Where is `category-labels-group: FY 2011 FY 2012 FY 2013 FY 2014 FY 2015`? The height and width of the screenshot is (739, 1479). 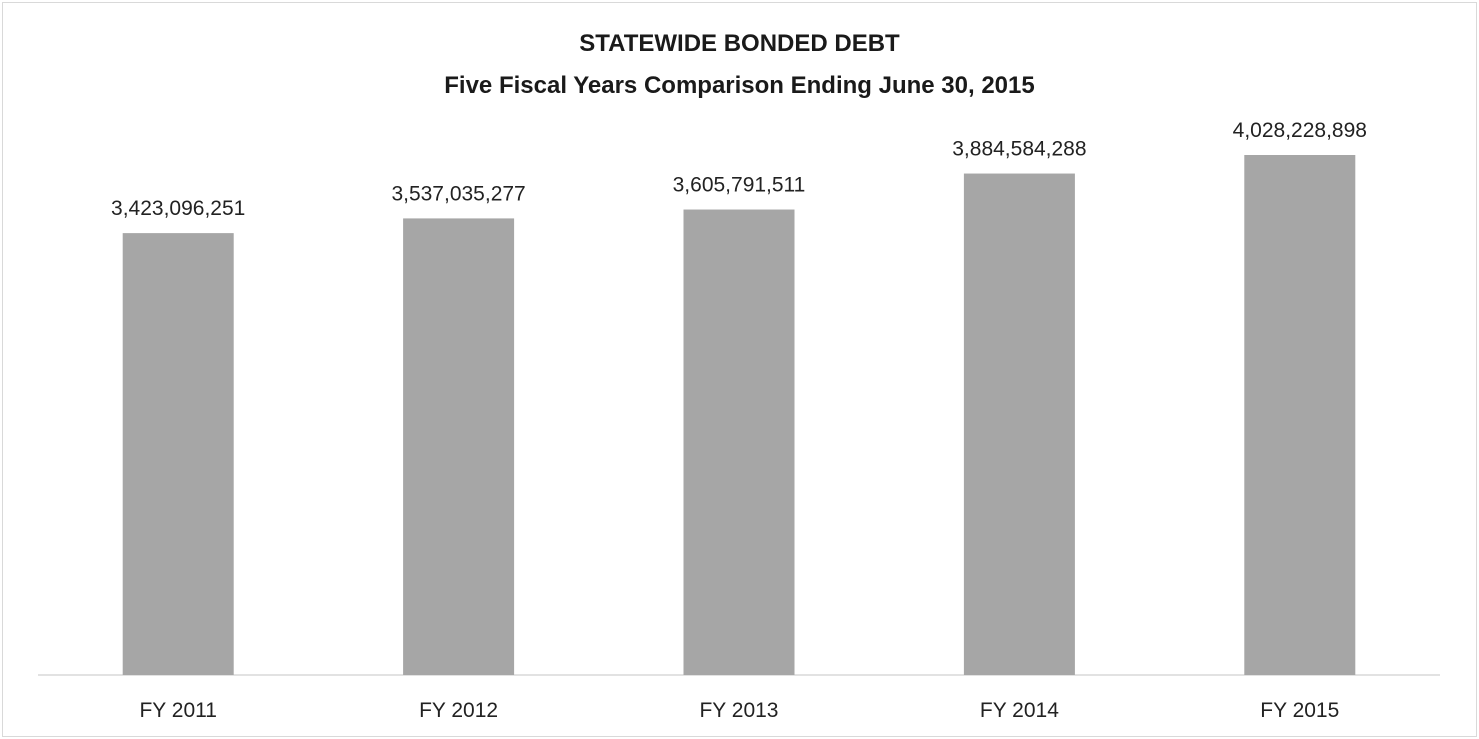
category-labels-group: FY 2011 FY 2012 FY 2013 FY 2014 FY 2015 is located at coordinates (739, 710).